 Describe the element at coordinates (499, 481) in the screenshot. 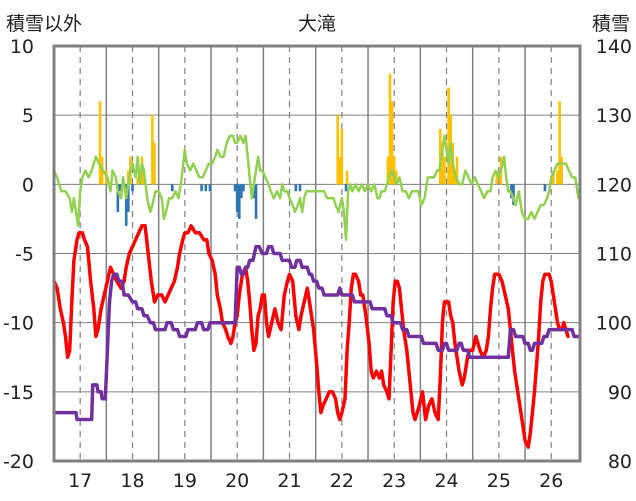

I see `x-tick-label: 25` at that location.